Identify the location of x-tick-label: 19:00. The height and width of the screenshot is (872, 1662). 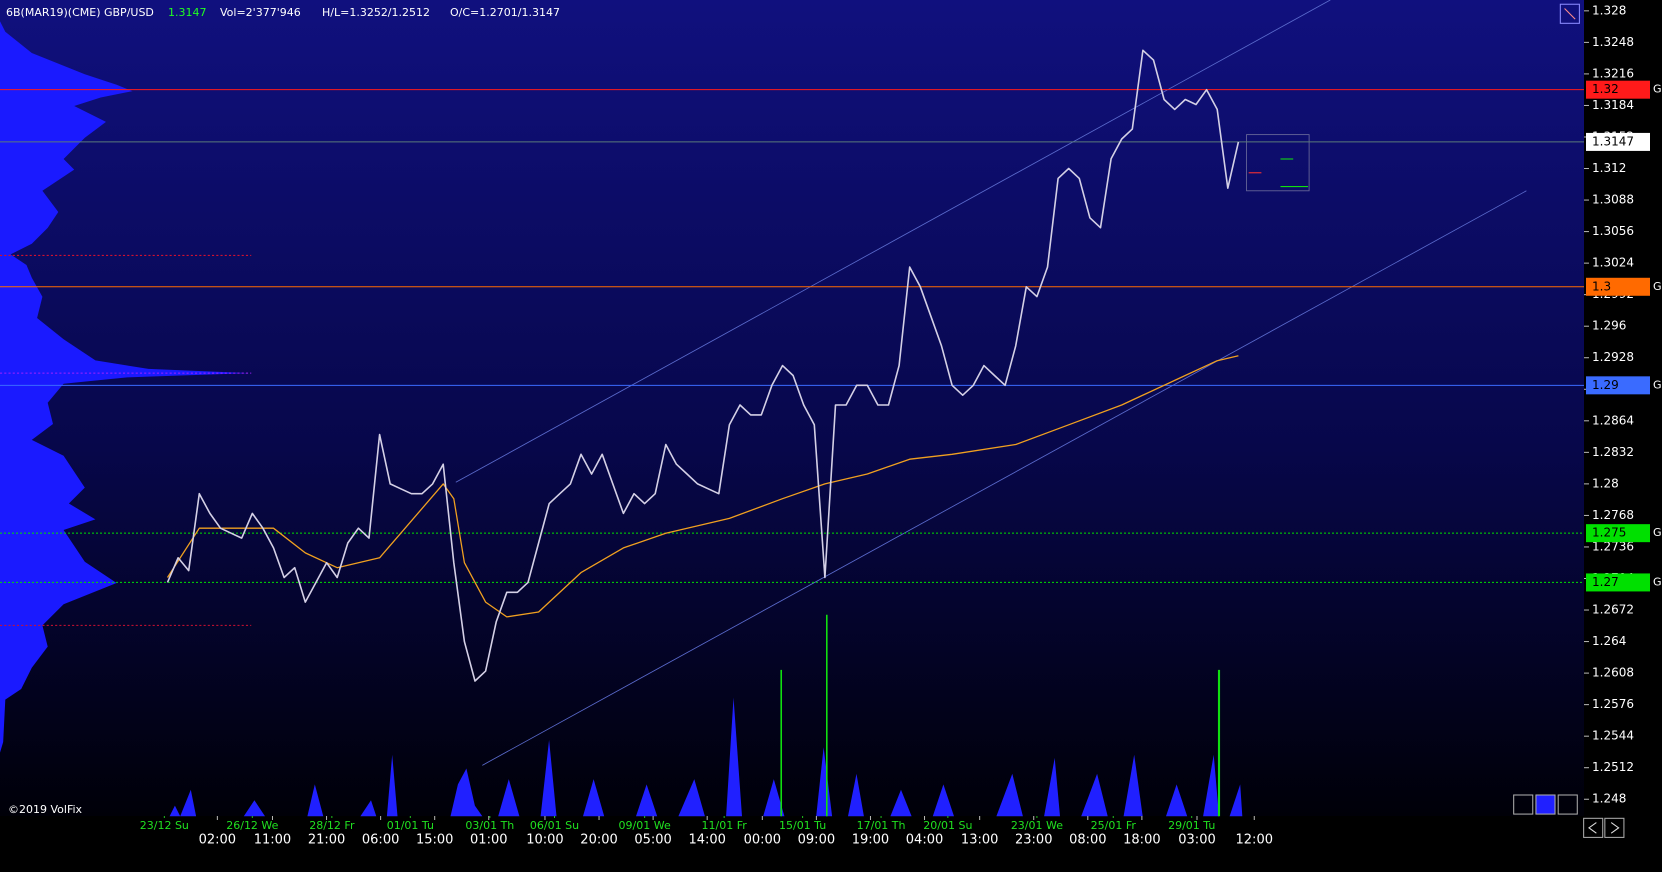
(870, 840).